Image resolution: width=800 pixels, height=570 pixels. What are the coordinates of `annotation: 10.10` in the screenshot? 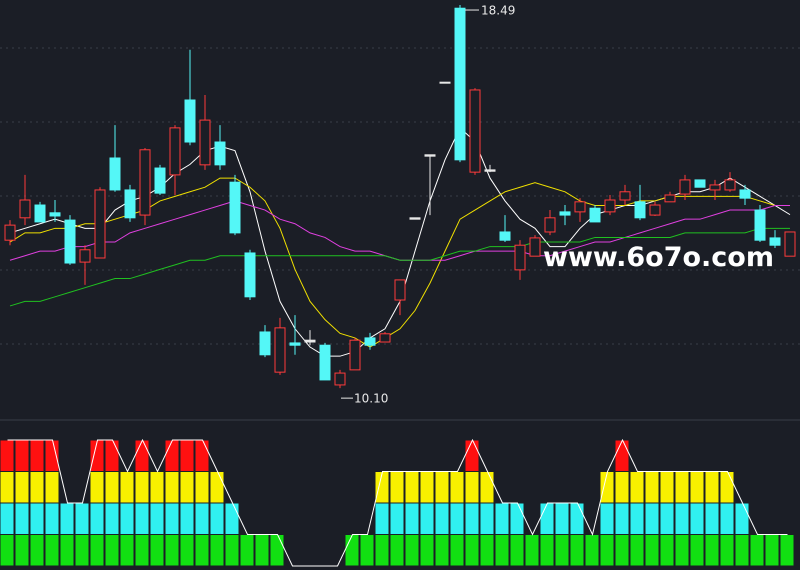 It's located at (371, 399).